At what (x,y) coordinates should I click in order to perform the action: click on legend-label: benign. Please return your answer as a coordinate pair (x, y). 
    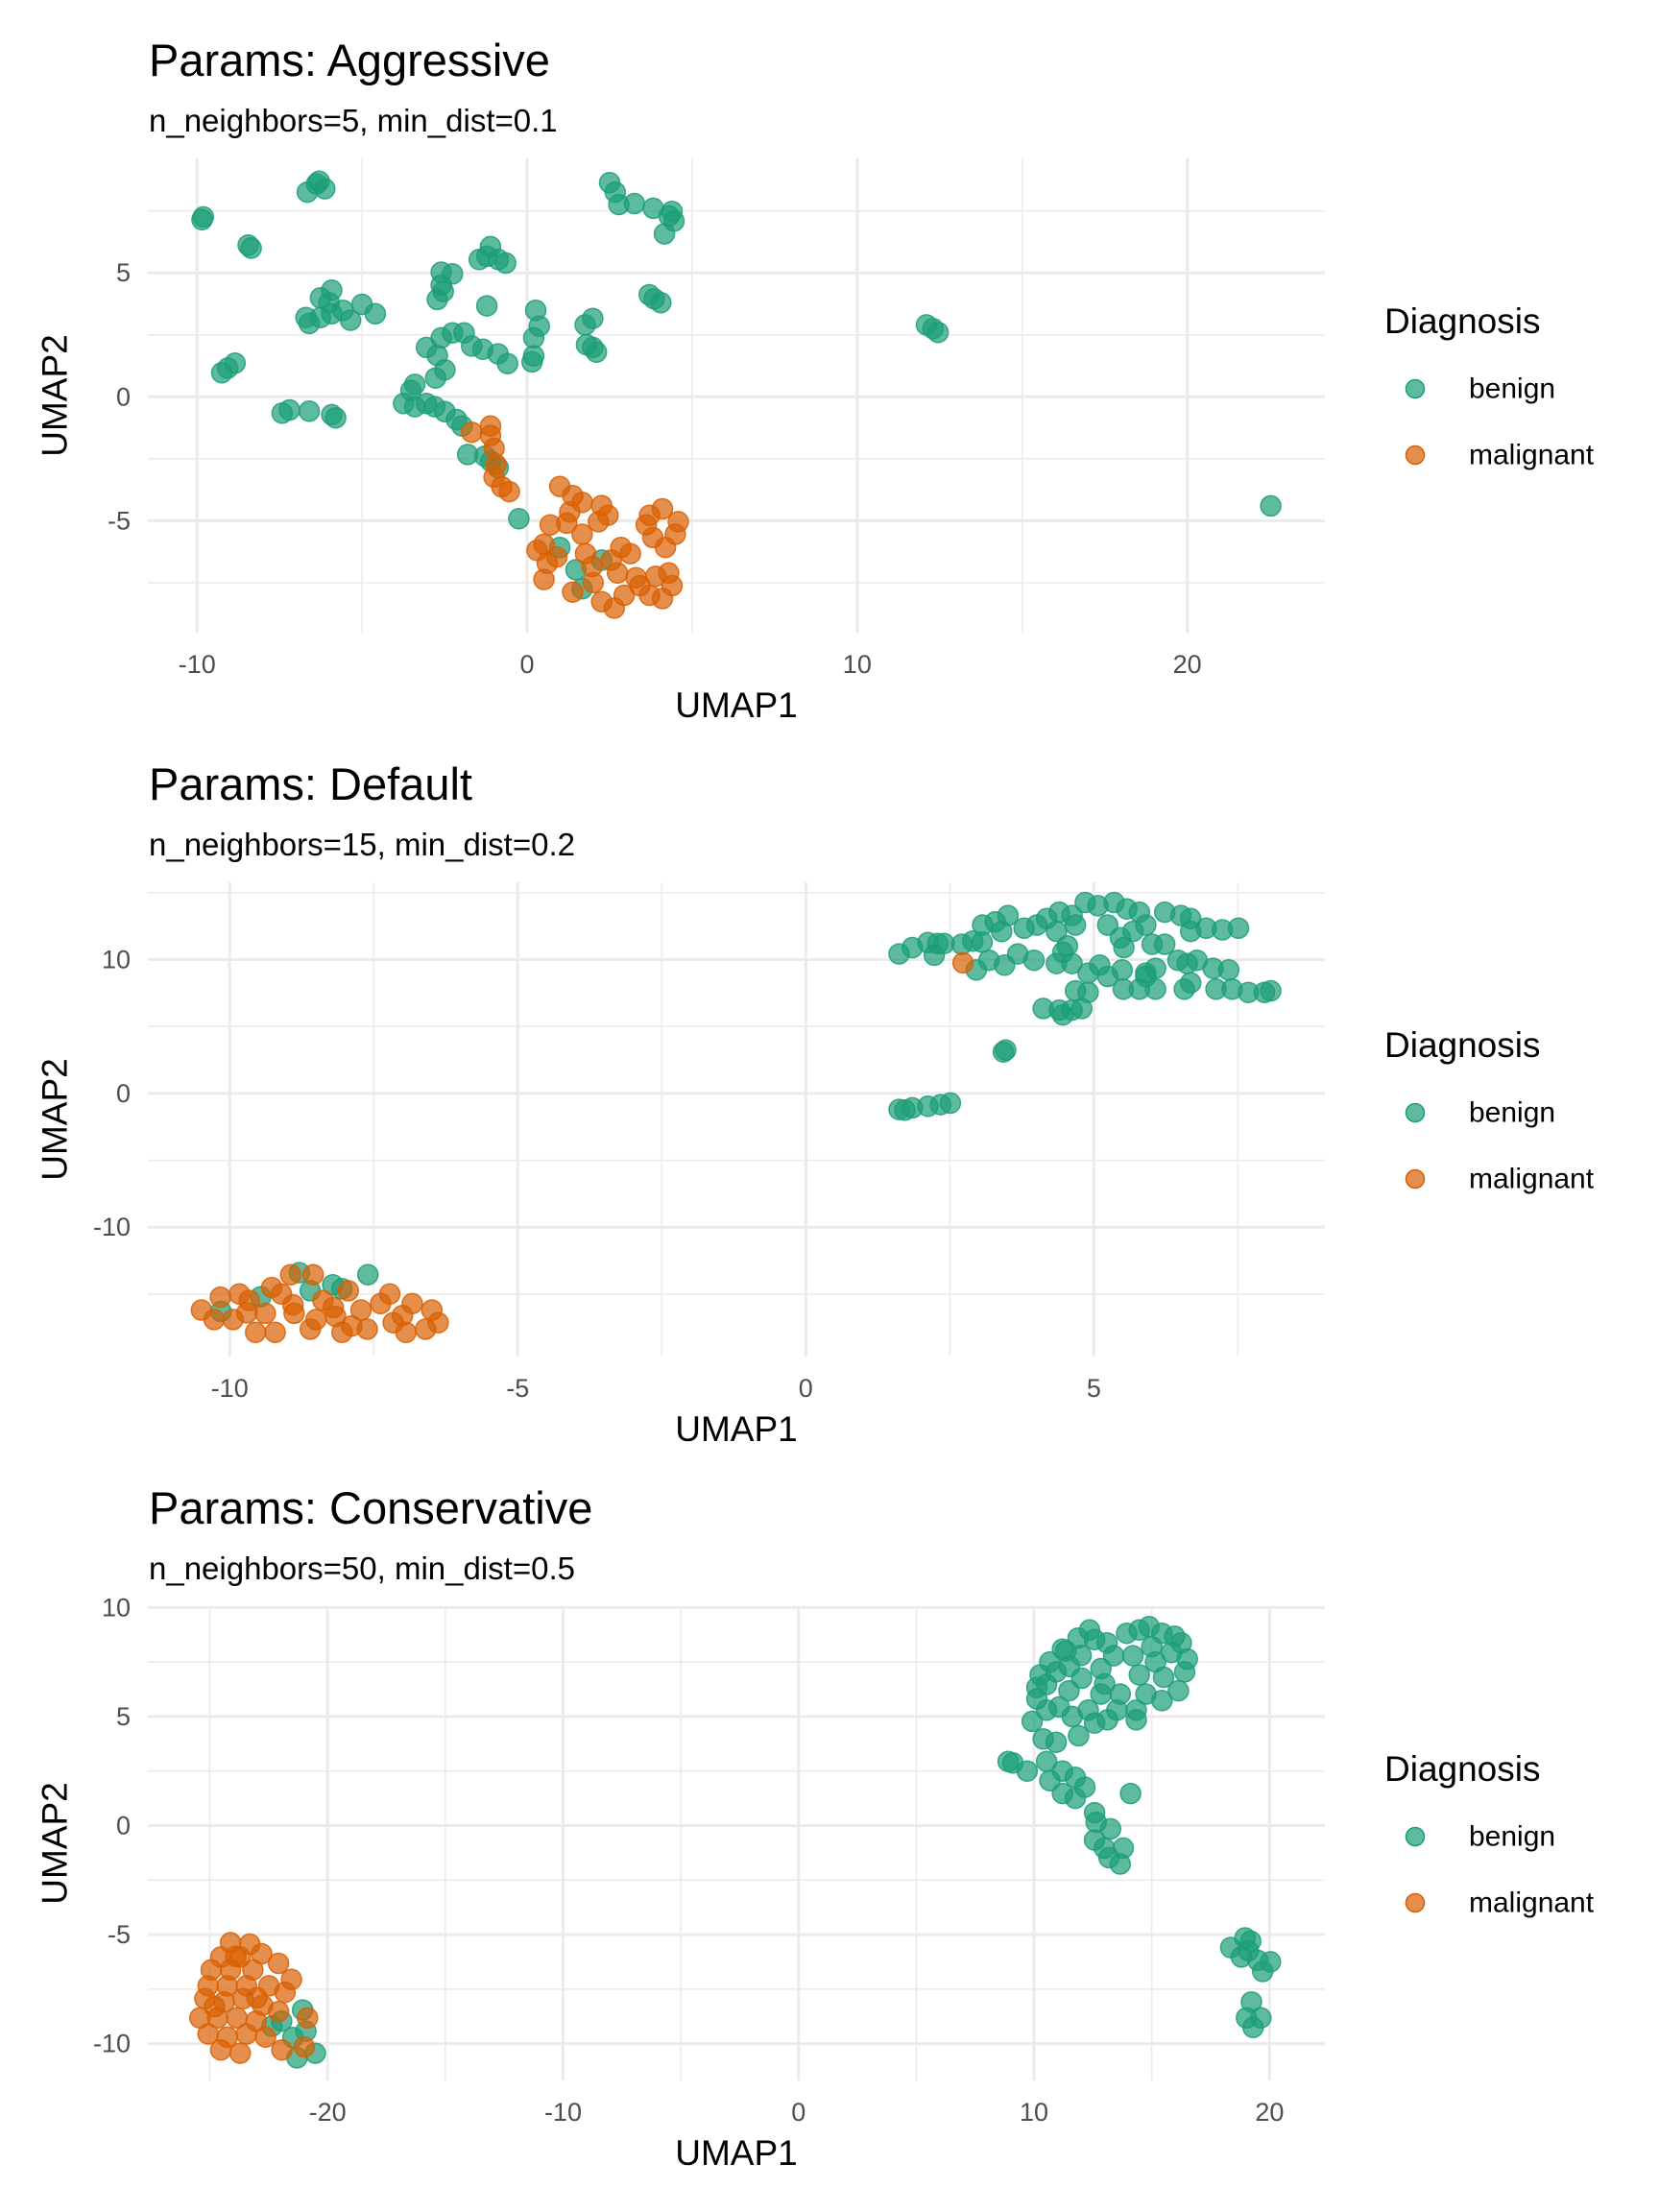
    Looking at the image, I should click on (1512, 1837).